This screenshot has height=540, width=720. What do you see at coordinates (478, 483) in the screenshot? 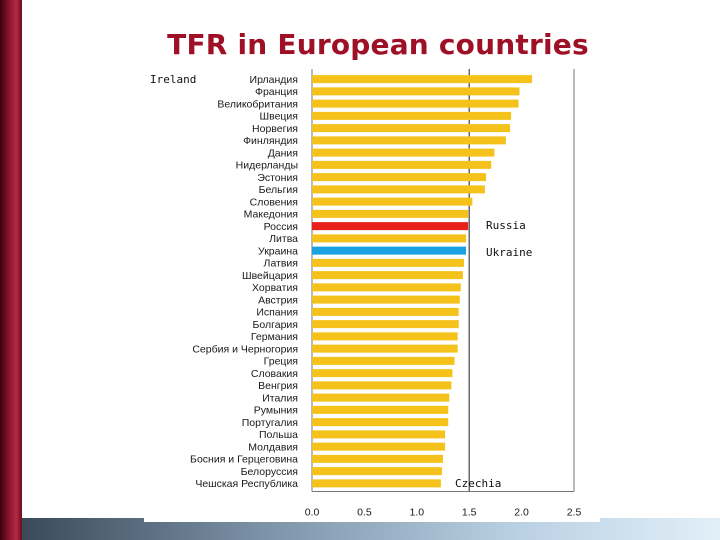
I see `annotation-czechia: Czechia` at bounding box center [478, 483].